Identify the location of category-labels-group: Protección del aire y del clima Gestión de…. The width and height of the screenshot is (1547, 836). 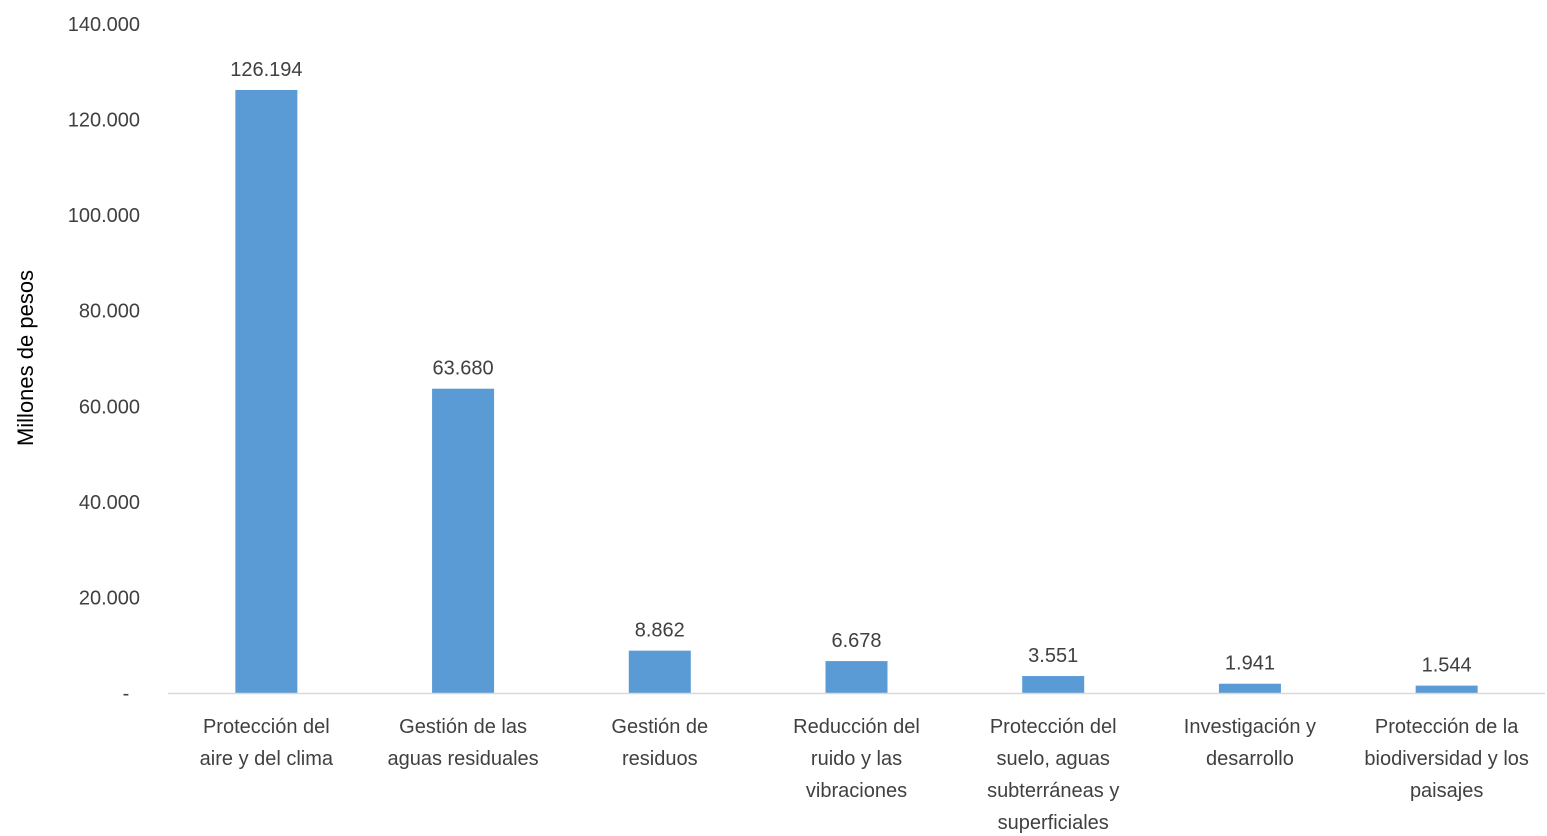
(864, 775).